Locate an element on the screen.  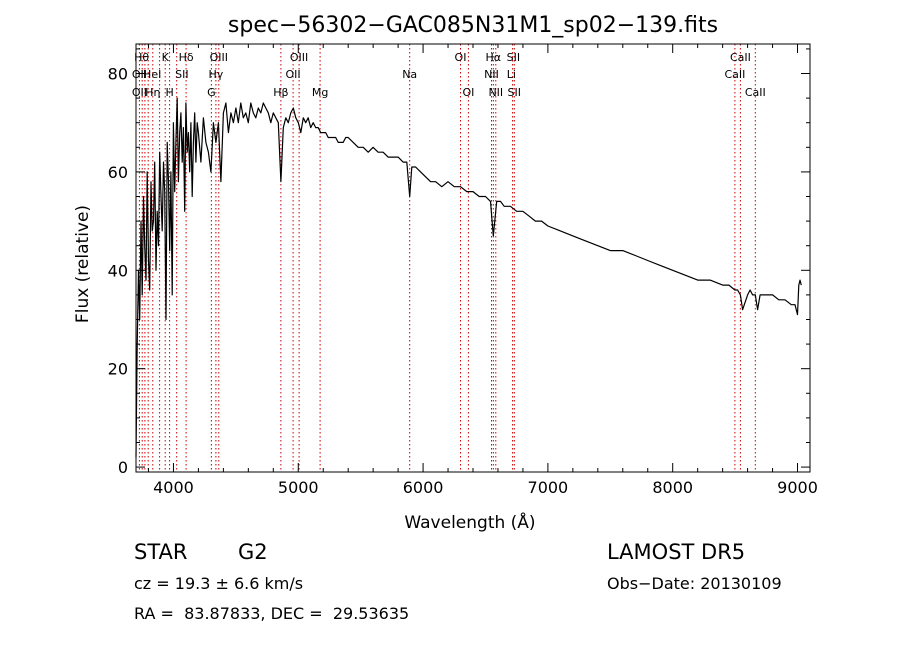
line-label: Li is located at coordinates (511, 74).